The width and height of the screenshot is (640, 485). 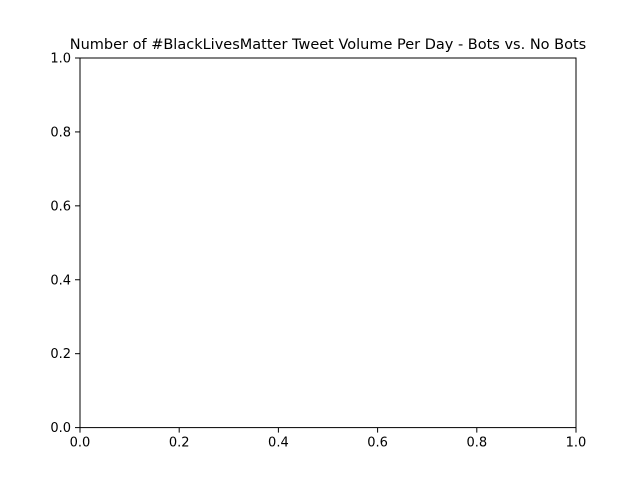 I want to click on x-tick-label: 0.8, so click(x=476, y=443).